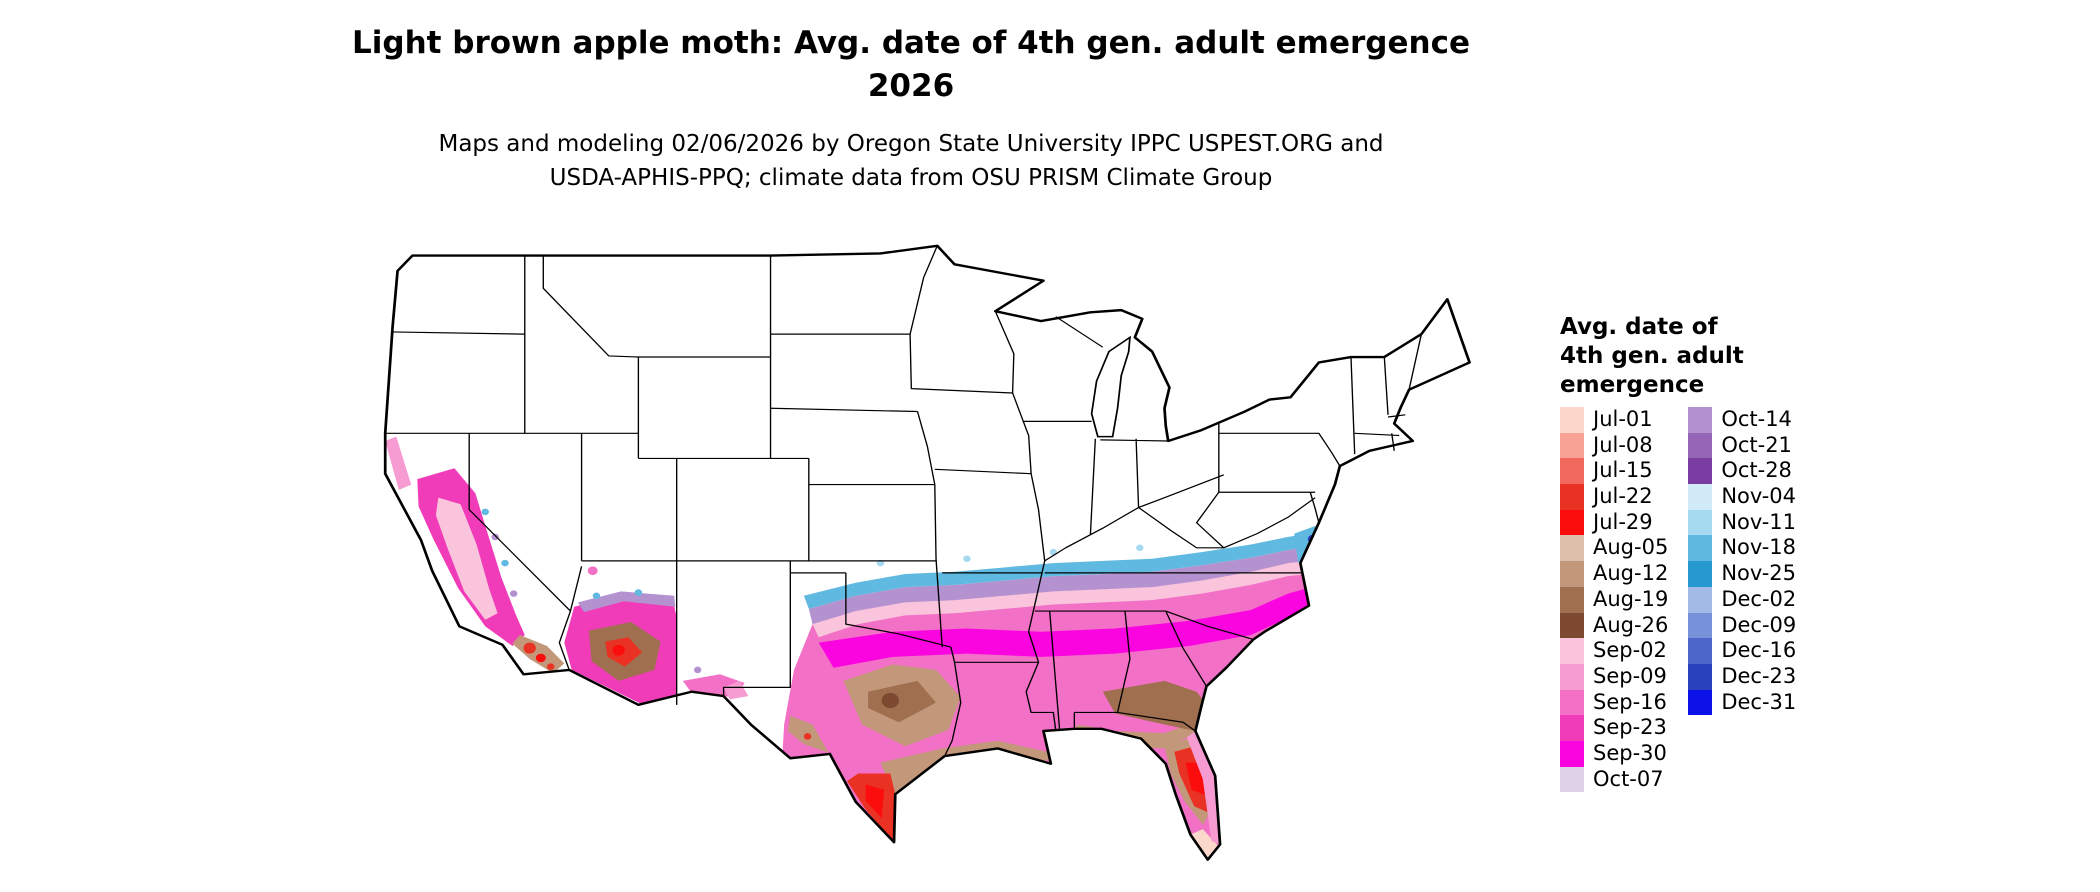  What do you see at coordinates (1759, 701) in the screenshot?
I see `legend-label: Dec-31` at bounding box center [1759, 701].